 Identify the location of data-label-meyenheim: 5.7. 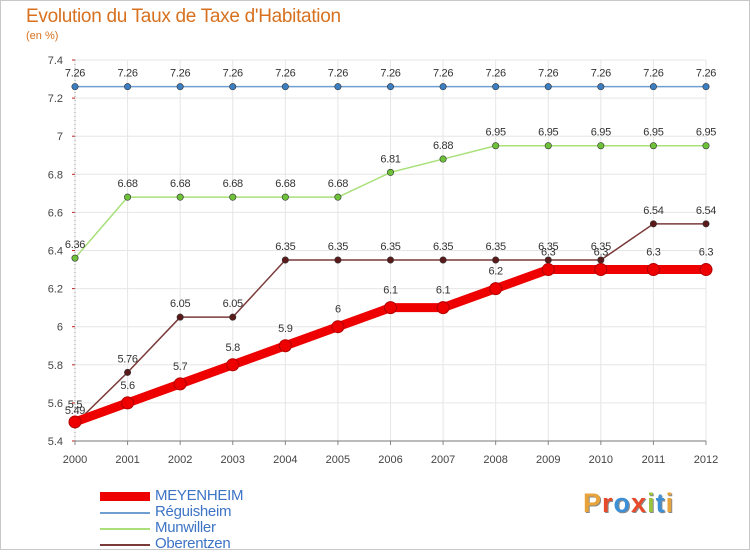
(180, 367).